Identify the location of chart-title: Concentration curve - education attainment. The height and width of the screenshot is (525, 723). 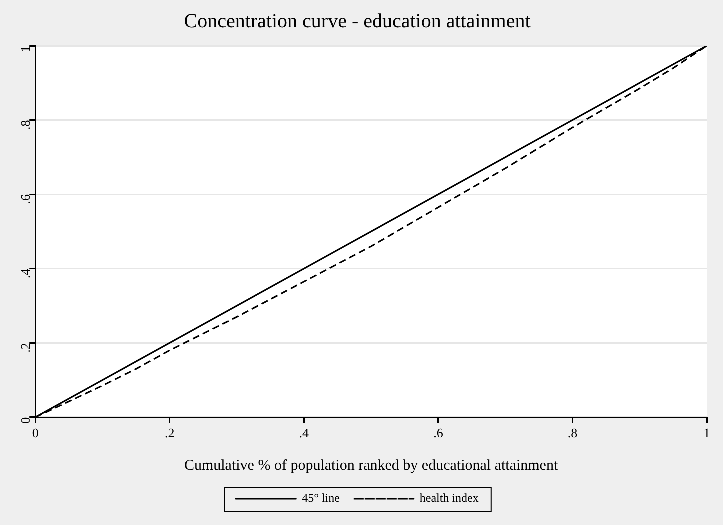
(358, 21).